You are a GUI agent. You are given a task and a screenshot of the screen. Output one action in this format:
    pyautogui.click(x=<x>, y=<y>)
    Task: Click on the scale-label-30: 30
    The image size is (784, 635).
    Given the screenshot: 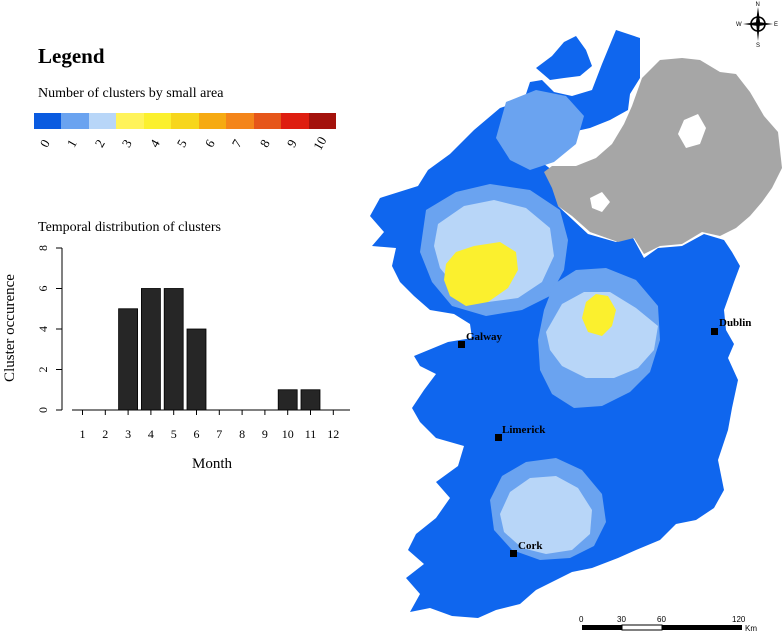 What is the action you would take?
    pyautogui.click(x=621, y=619)
    